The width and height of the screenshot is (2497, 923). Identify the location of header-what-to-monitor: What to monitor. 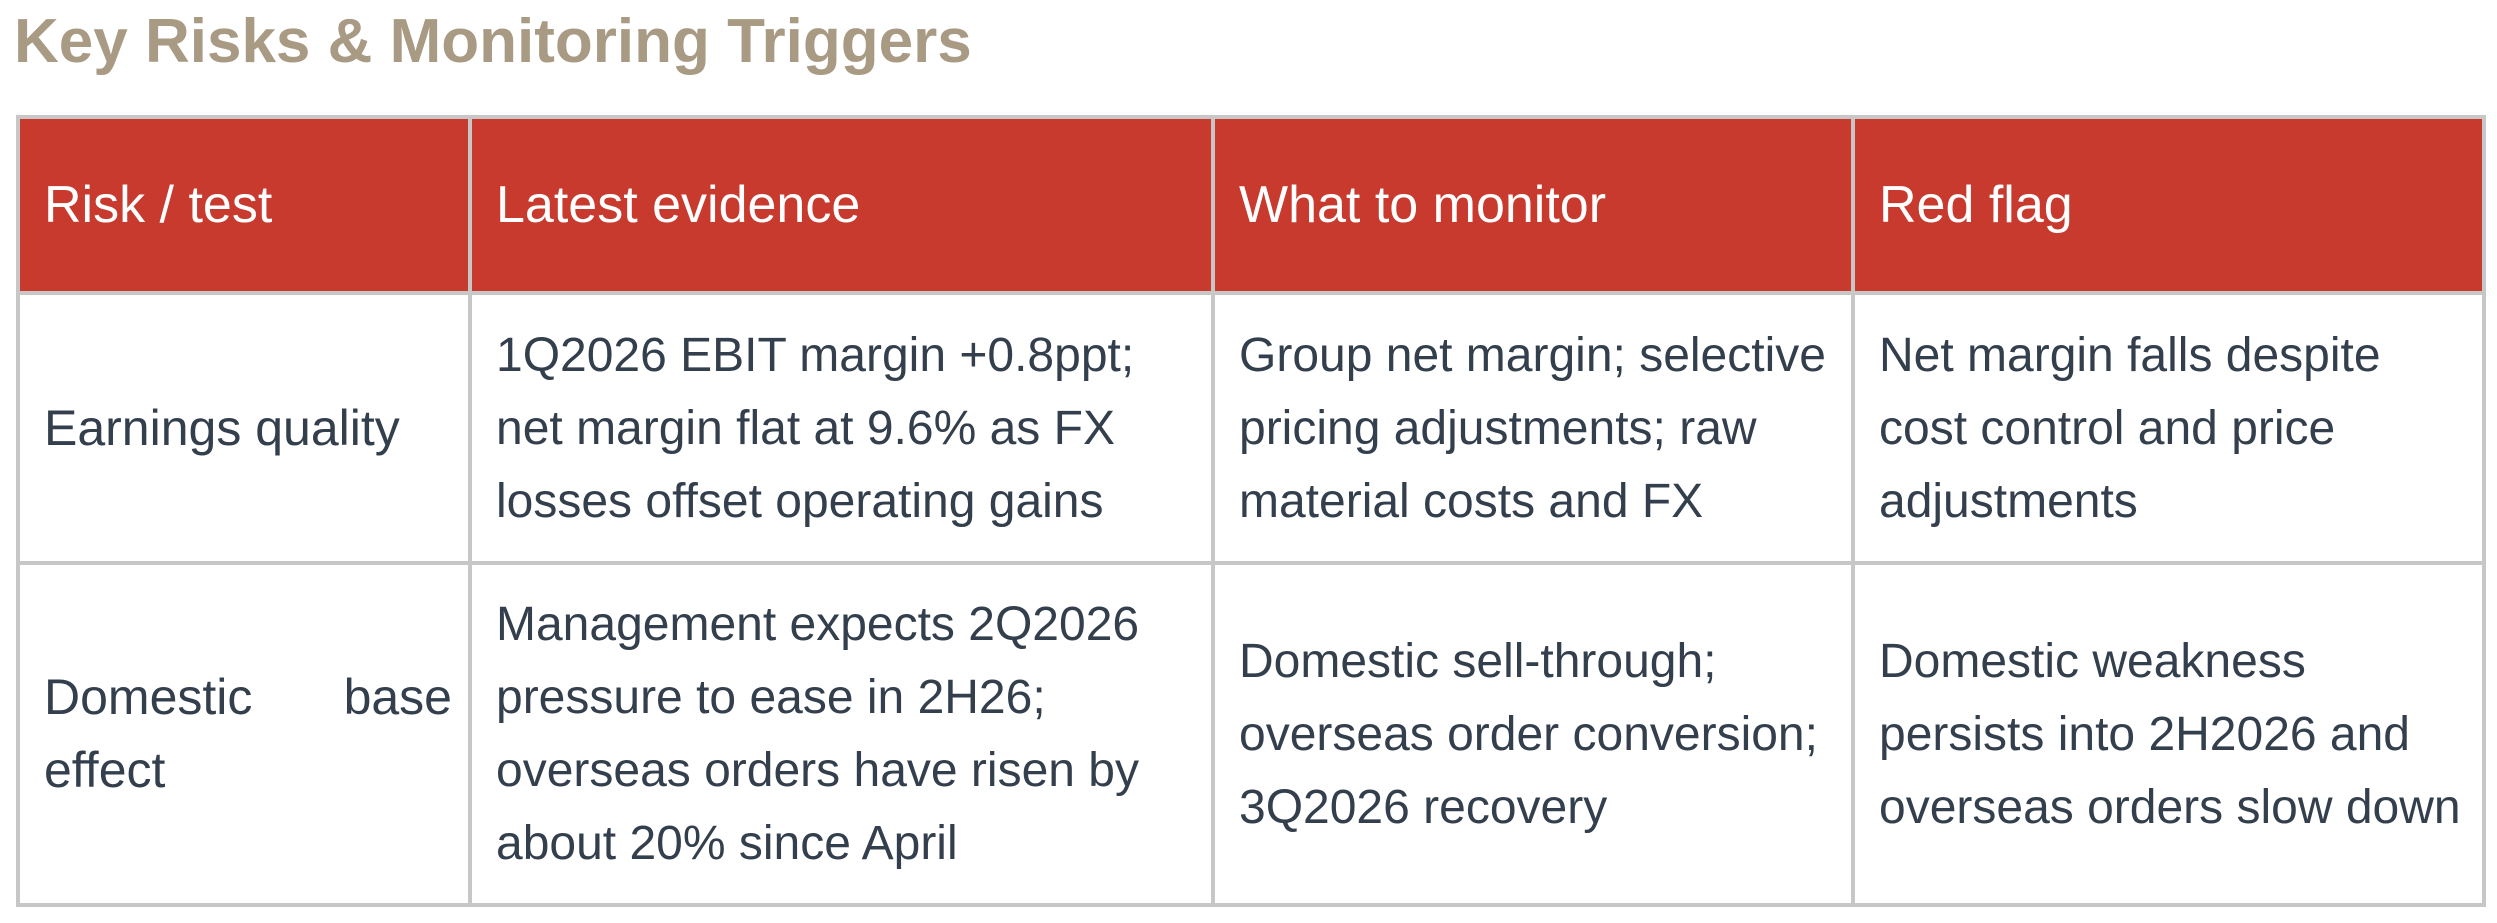
(1533, 205).